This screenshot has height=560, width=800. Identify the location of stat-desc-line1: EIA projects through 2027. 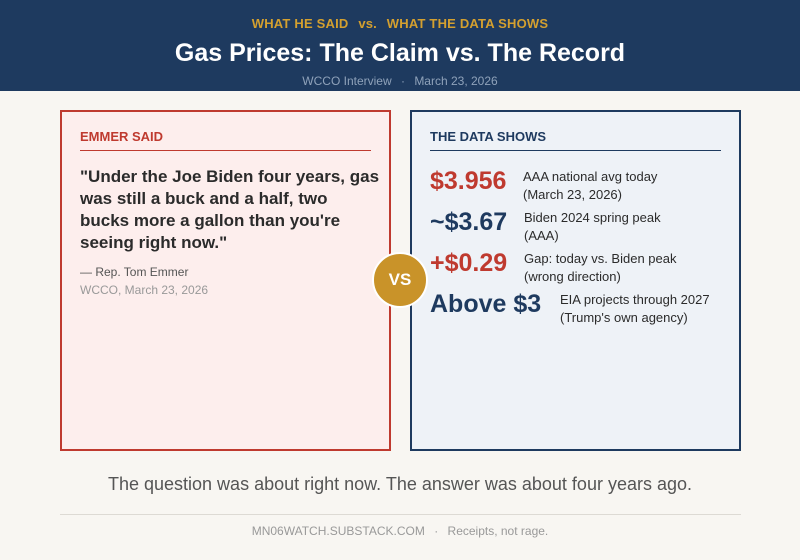
(635, 299).